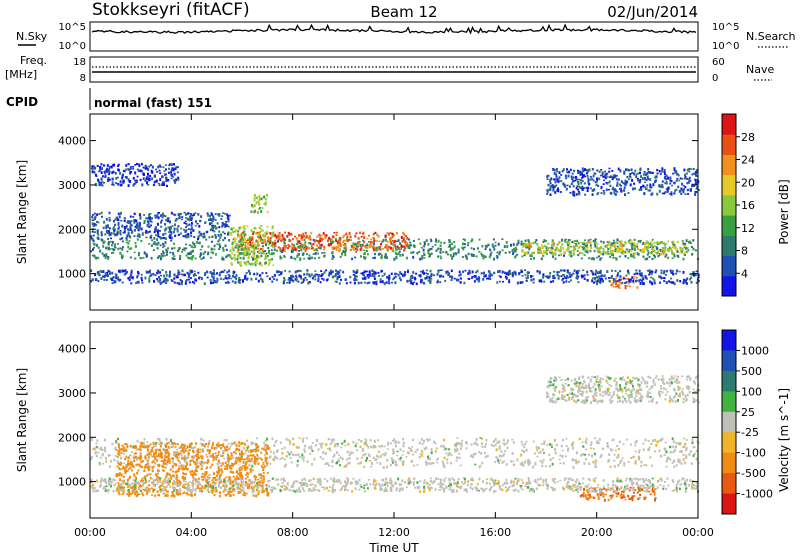 Image resolution: width=800 pixels, height=554 pixels. Describe the element at coordinates (729, 124) in the screenshot. I see `power-colorbar-swatch` at that location.